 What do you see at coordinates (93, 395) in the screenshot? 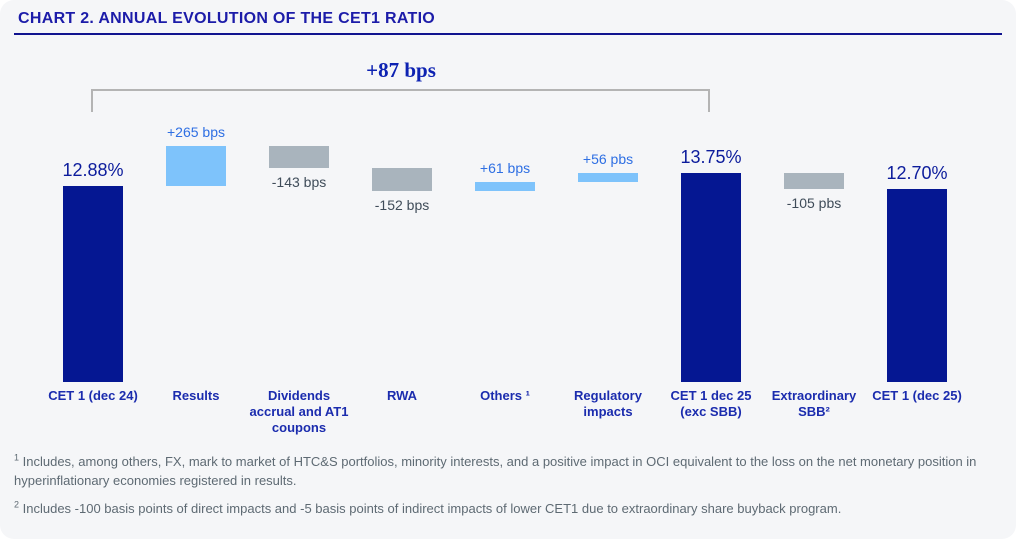
I see `category-label: CET 1 (dec 24)` at bounding box center [93, 395].